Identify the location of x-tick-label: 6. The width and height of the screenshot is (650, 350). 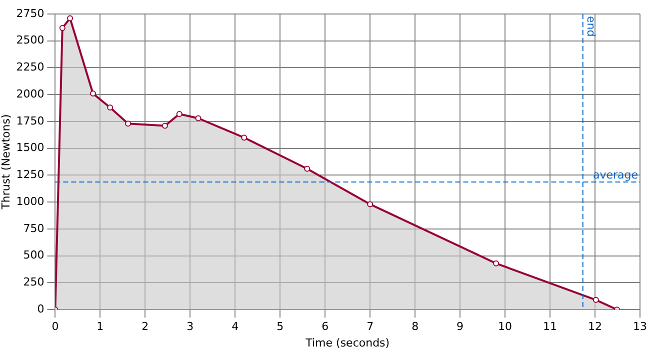
(325, 327).